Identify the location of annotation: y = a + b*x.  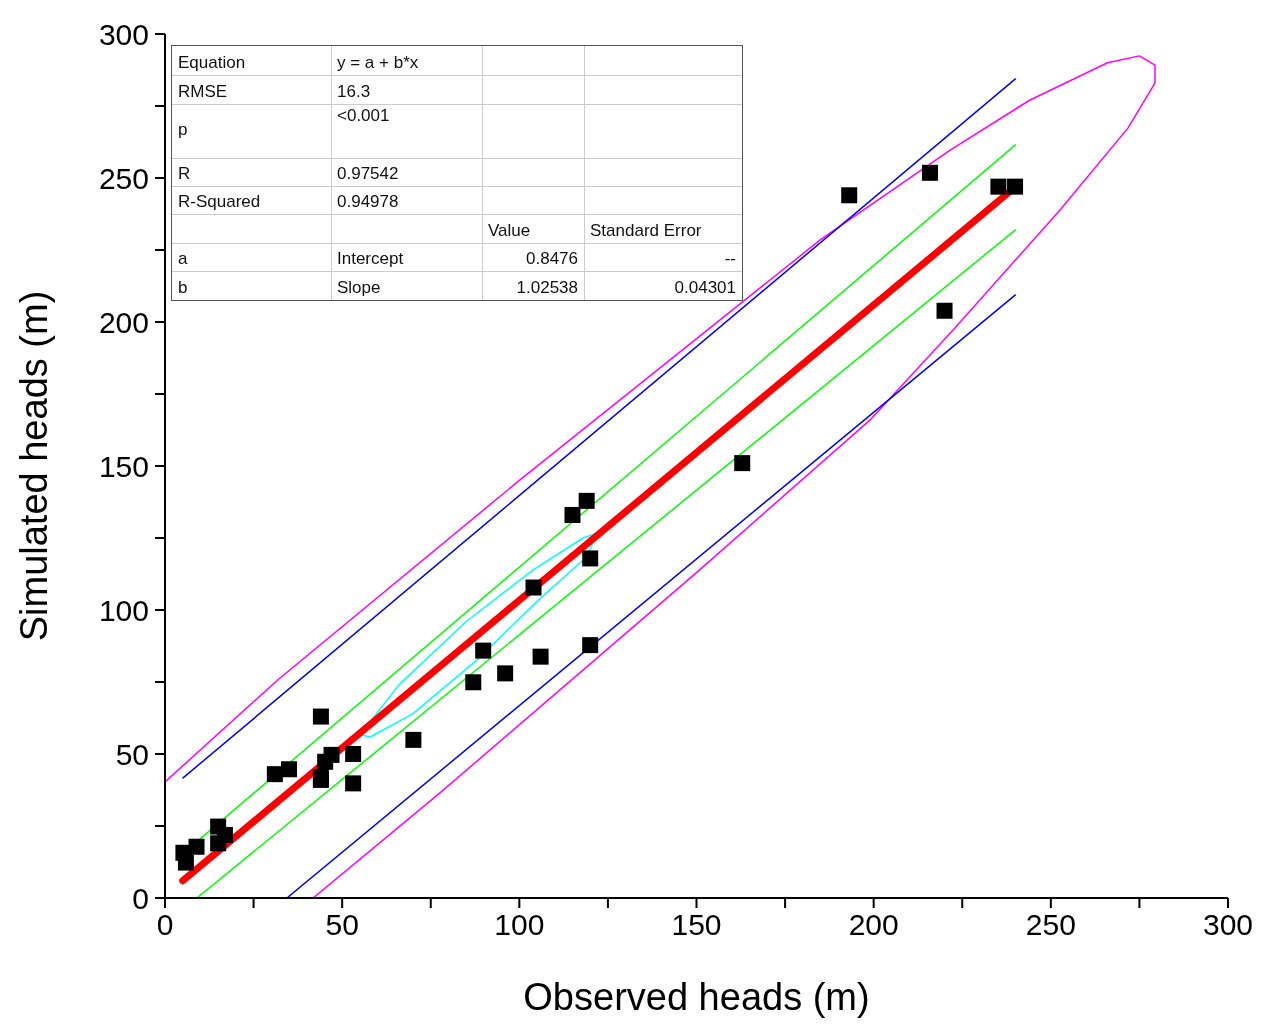
(378, 63).